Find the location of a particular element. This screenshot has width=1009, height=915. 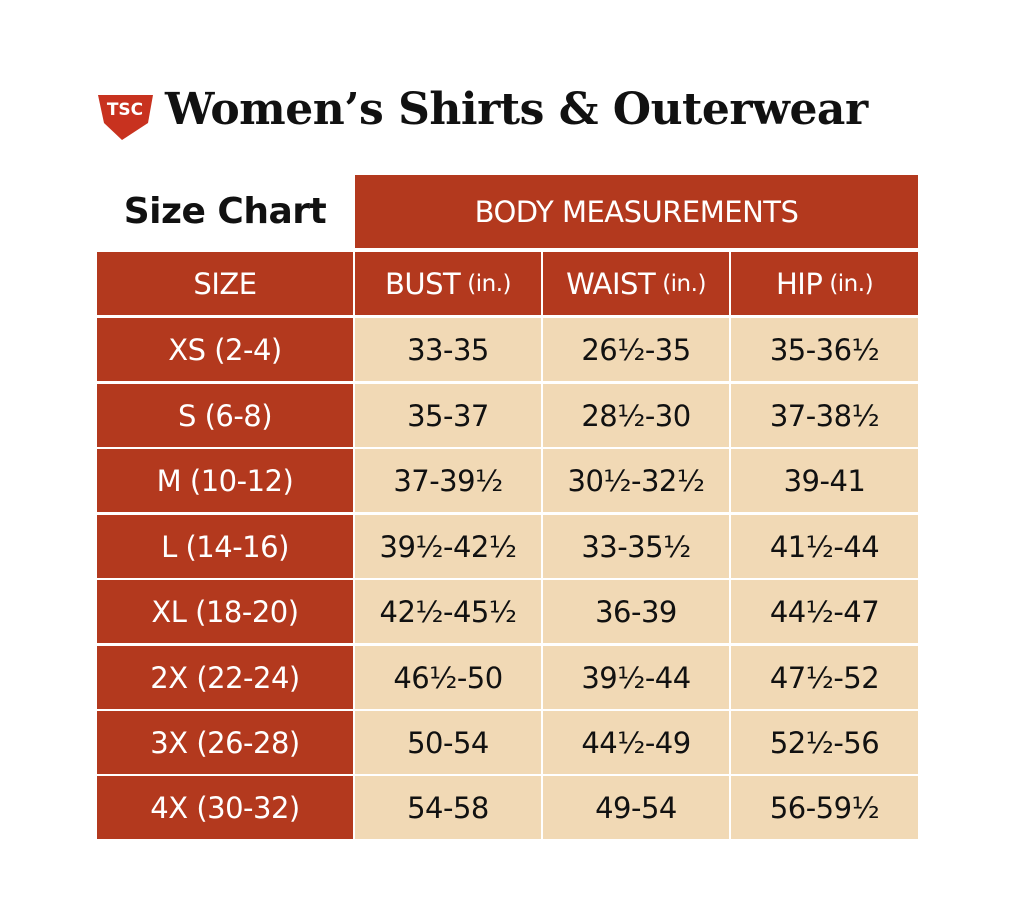

size-cell: XL (18-20) is located at coordinates (225, 611).